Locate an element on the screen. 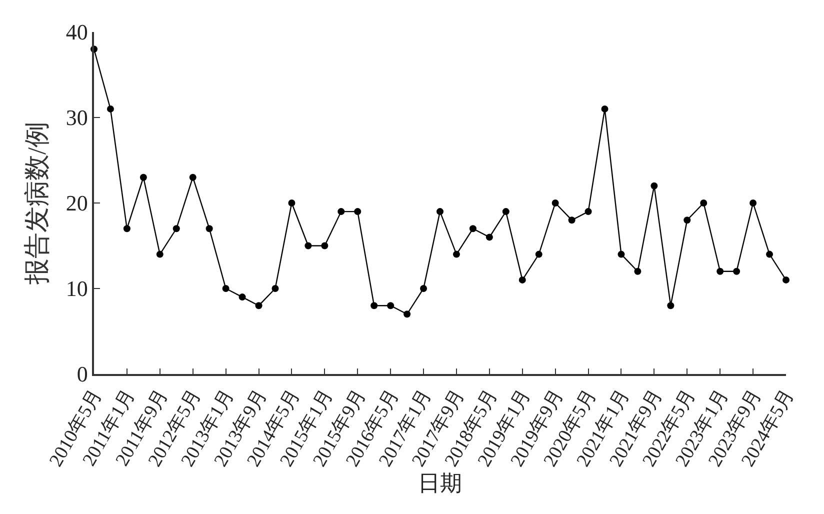  y-axis-title: 报告发病数/例 is located at coordinates (37, 203).